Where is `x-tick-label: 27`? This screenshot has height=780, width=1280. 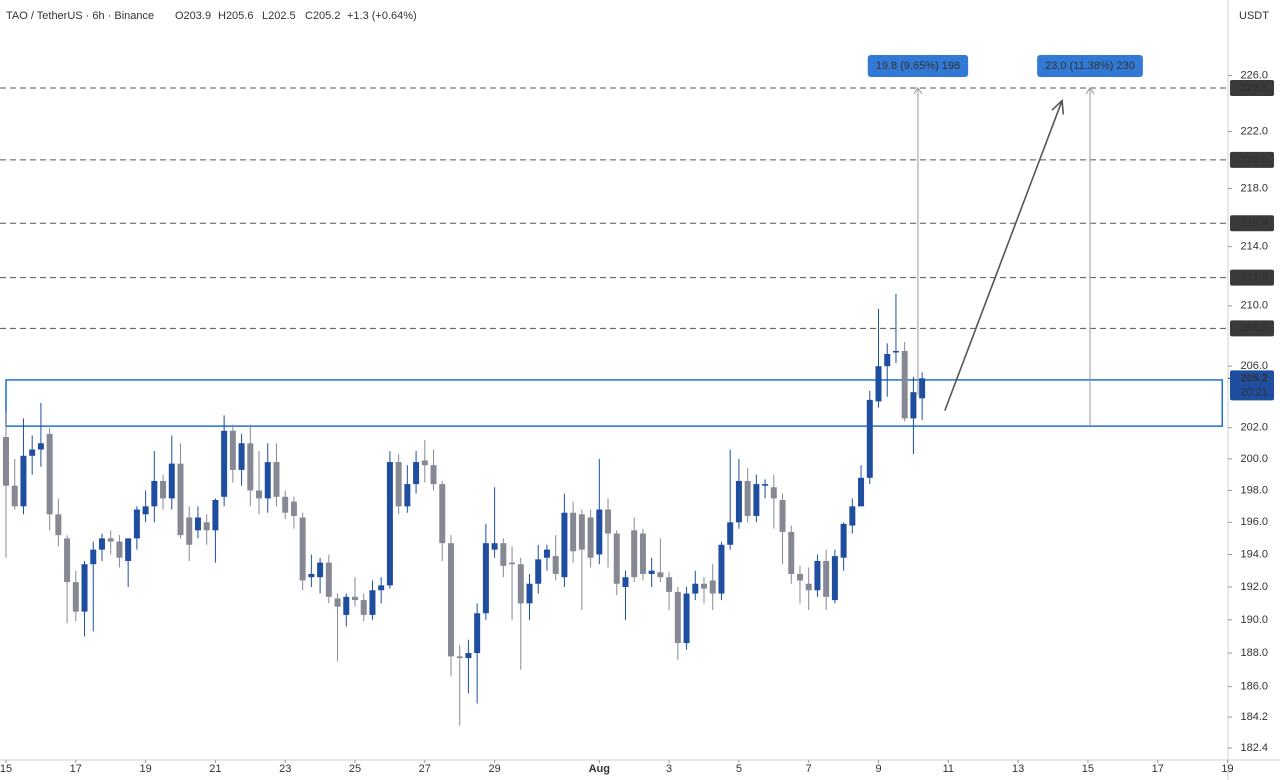 x-tick-label: 27 is located at coordinates (425, 769).